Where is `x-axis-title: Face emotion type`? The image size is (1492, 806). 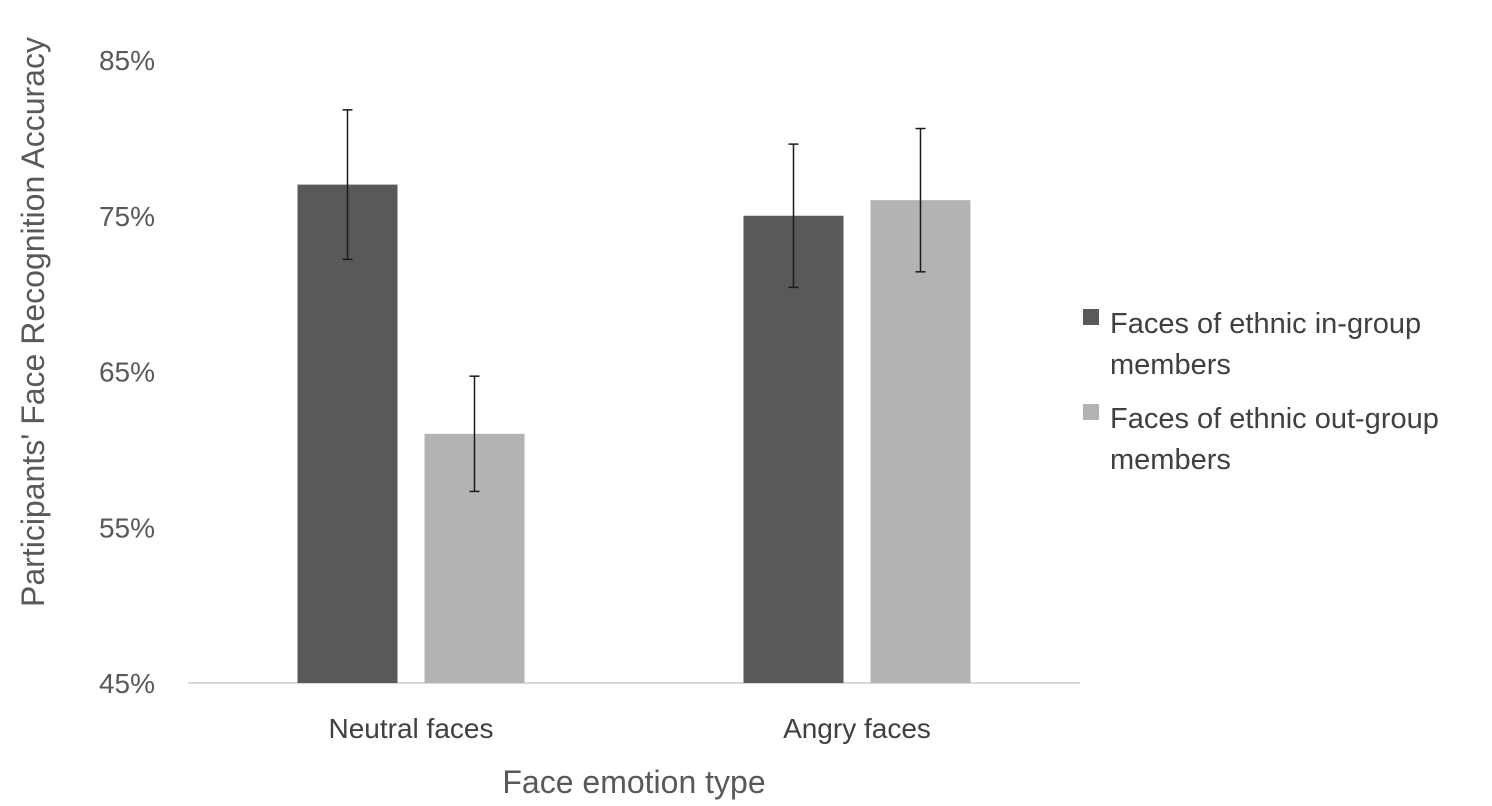
x-axis-title: Face emotion type is located at coordinates (633, 782).